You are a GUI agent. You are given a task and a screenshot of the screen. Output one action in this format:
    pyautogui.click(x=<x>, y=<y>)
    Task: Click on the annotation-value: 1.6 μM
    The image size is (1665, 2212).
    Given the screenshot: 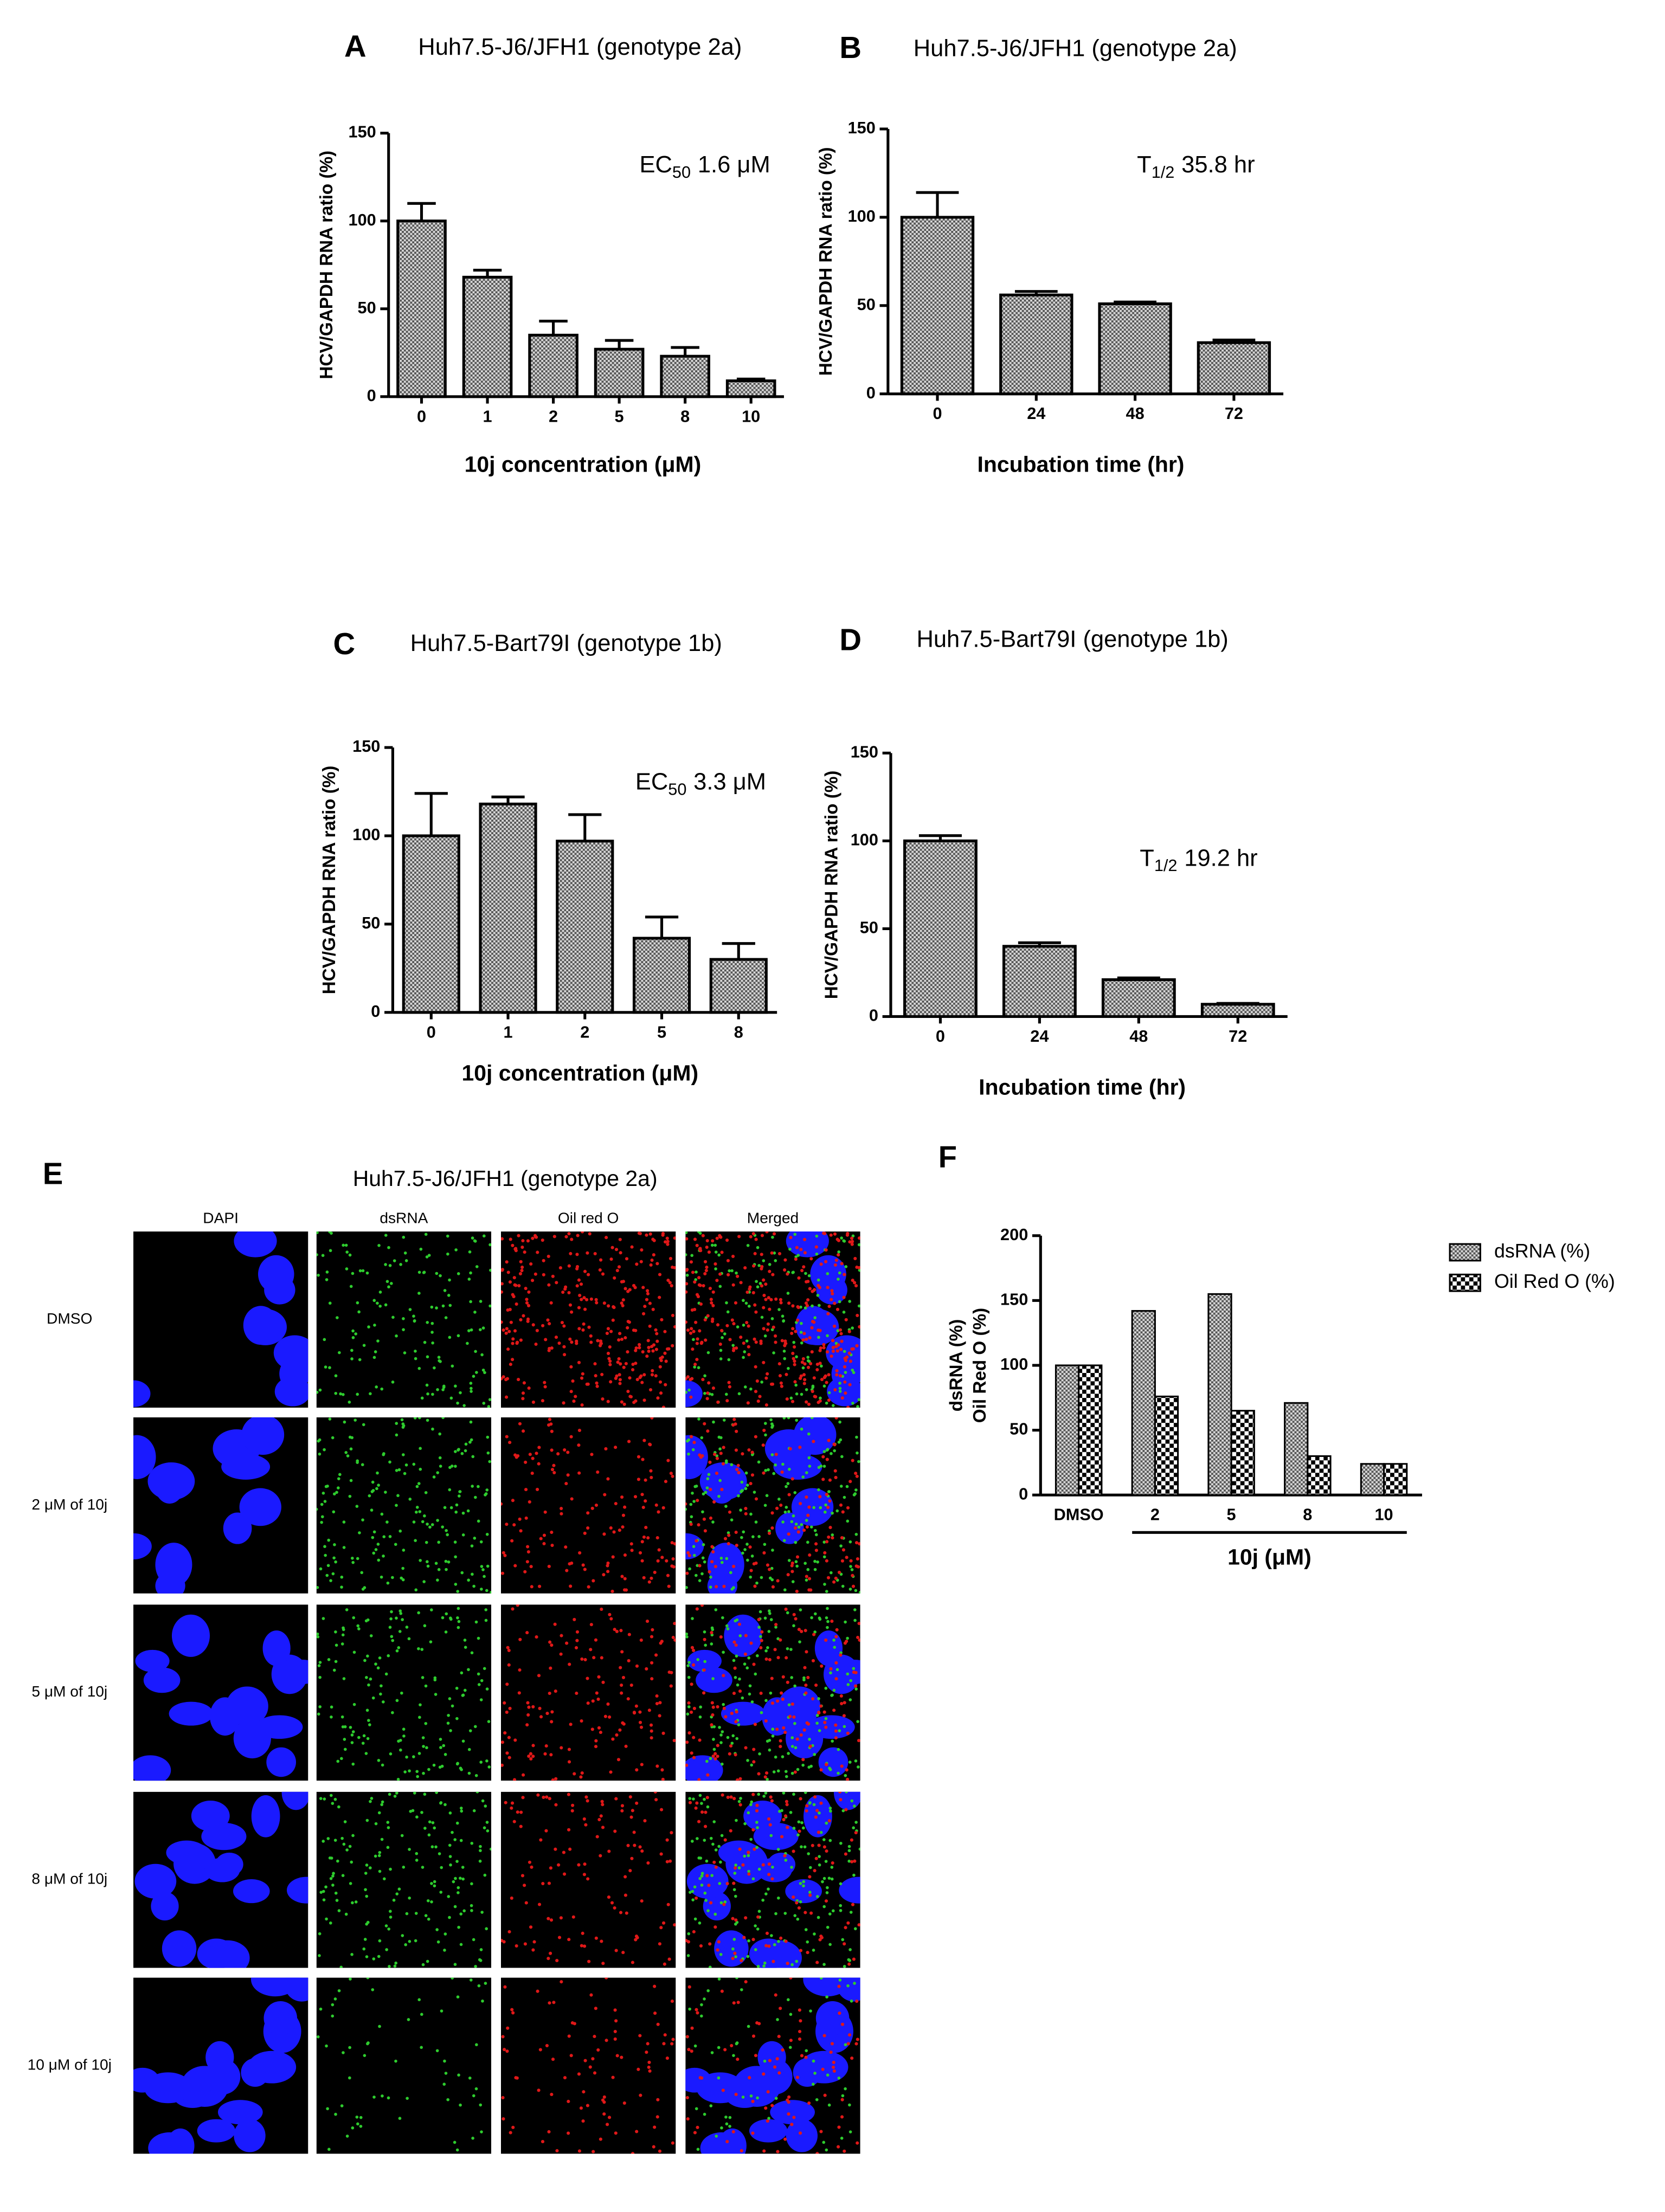 What is the action you would take?
    pyautogui.click(x=734, y=165)
    